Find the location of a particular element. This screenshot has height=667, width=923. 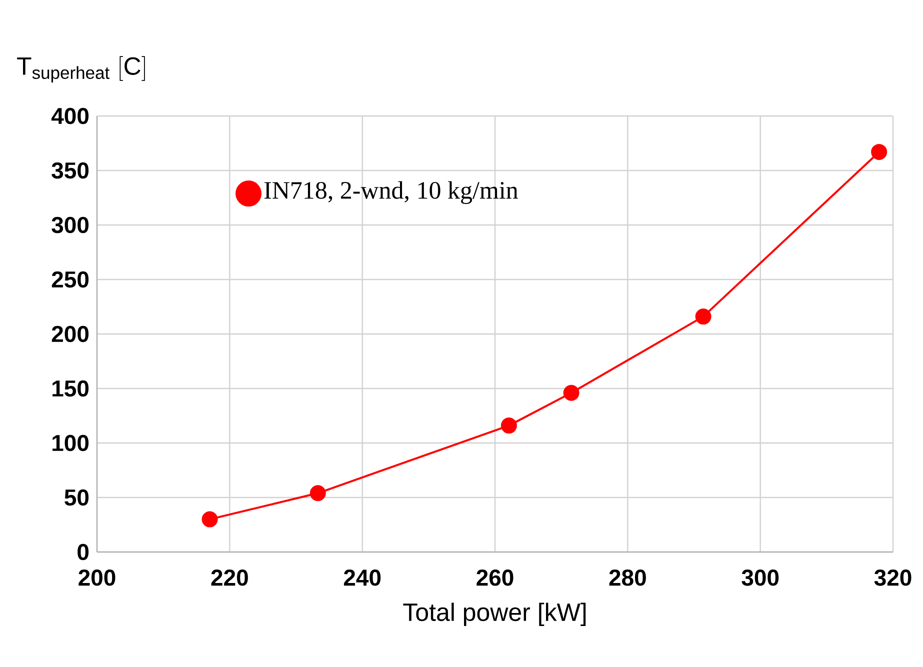

x-tick-label: 280 is located at coordinates (627, 578).